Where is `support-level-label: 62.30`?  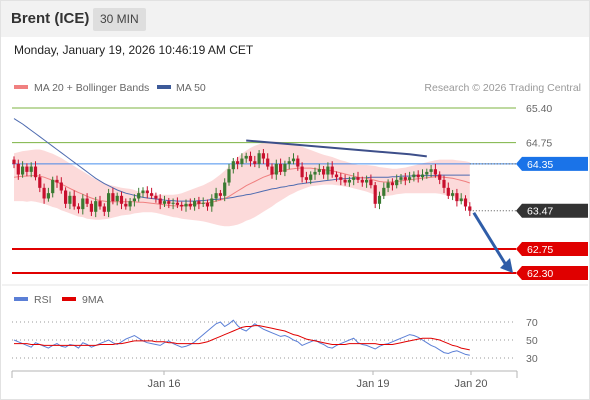
support-level-label: 62.30 is located at coordinates (540, 274).